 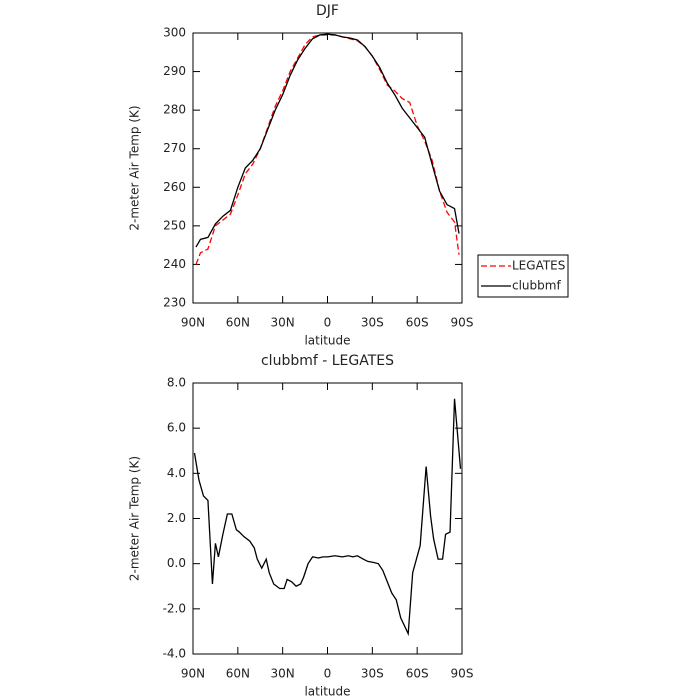 What do you see at coordinates (174, 187) in the screenshot?
I see `y-tick-label: 260` at bounding box center [174, 187].